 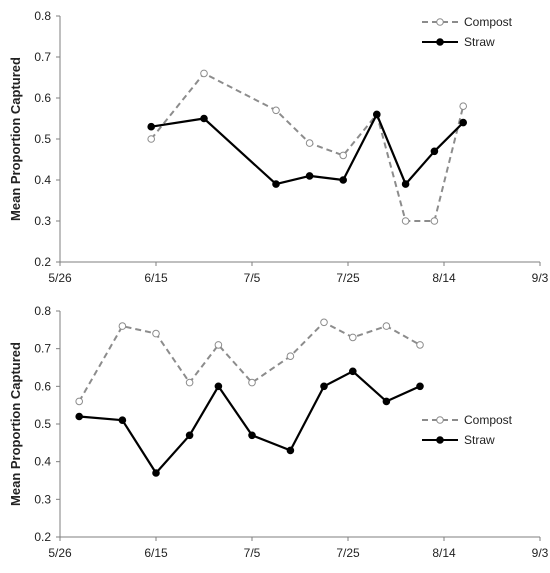 What do you see at coordinates (250, 422) in the screenshot?
I see `series-line-straw` at bounding box center [250, 422].